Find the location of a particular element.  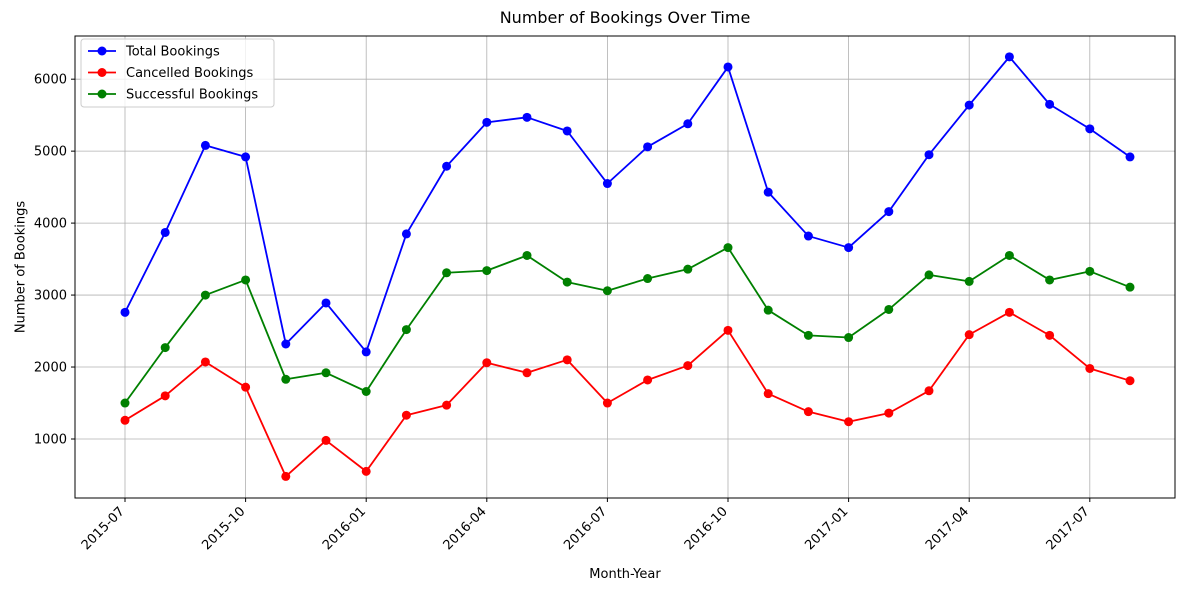

chart-title: Number of Bookings Over Time is located at coordinates (625, 17).